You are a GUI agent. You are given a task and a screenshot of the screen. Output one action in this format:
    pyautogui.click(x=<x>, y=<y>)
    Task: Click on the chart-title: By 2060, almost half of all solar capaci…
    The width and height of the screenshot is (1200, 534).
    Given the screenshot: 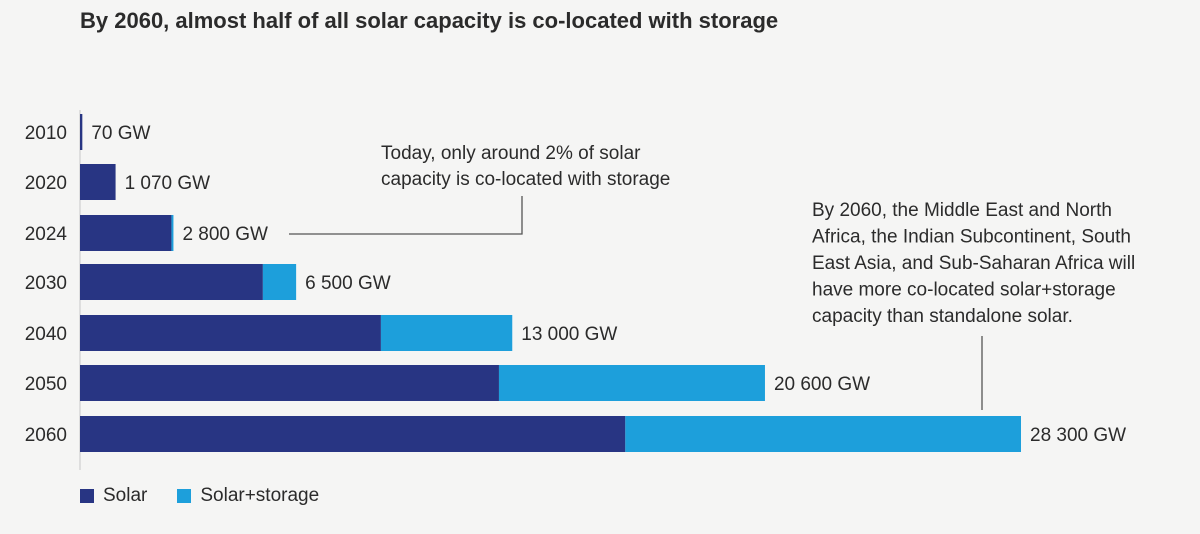 What is the action you would take?
    pyautogui.click(x=429, y=20)
    